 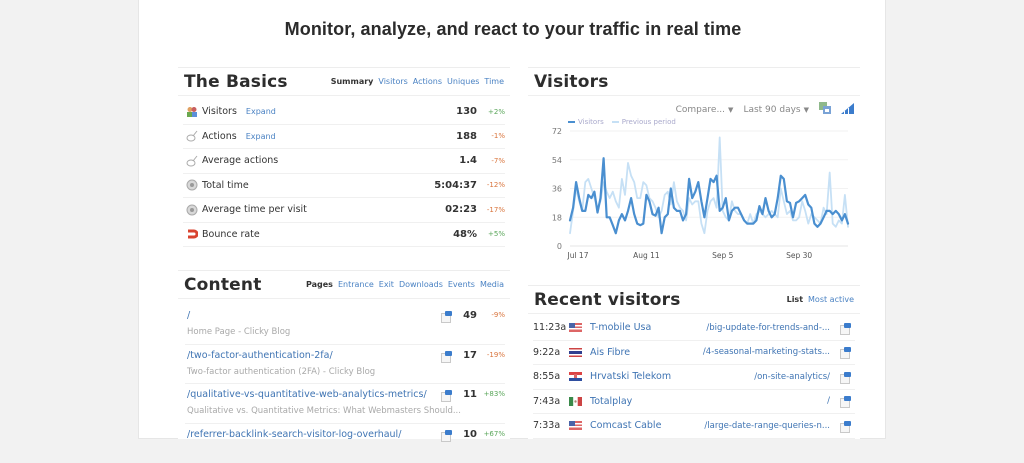 What do you see at coordinates (491, 161) in the screenshot?
I see `row-change: -7%` at bounding box center [491, 161].